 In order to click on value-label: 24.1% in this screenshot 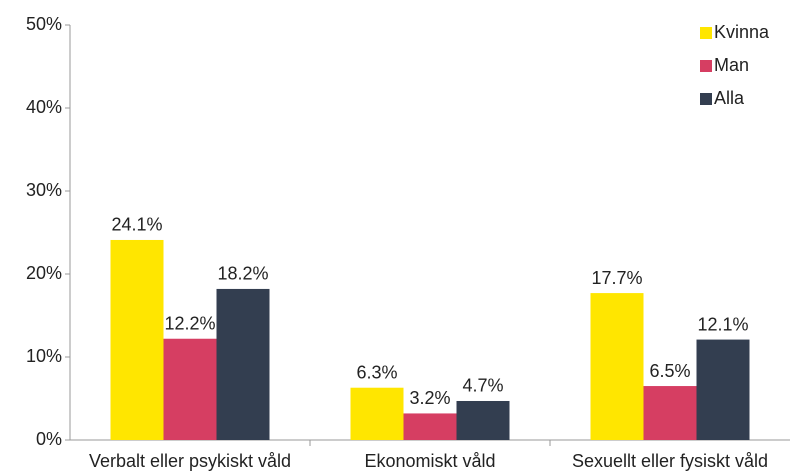, I will do `click(136, 225)`.